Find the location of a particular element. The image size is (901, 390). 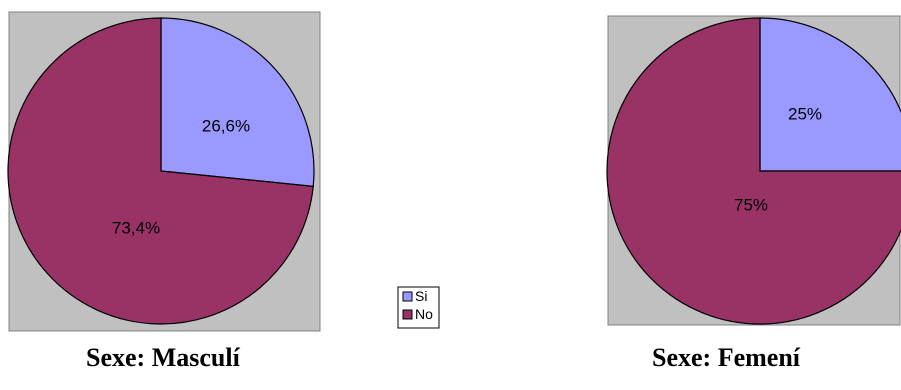

slice-label-no: 75% is located at coordinates (751, 204).